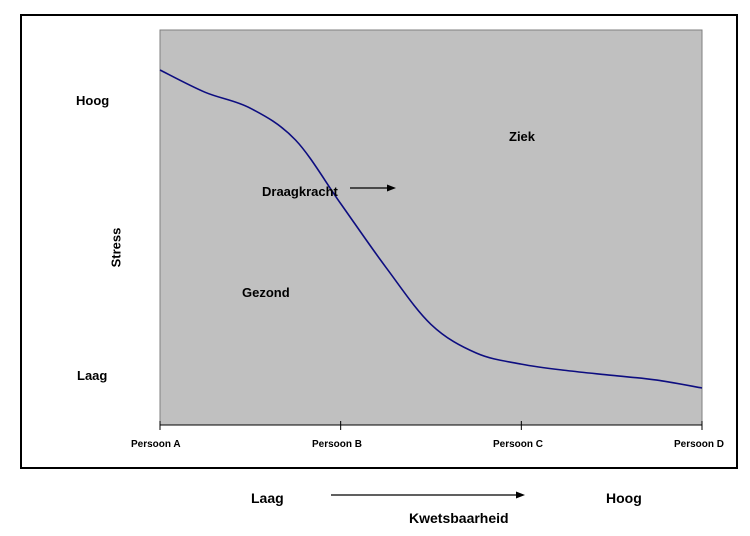  Describe the element at coordinates (266, 292) in the screenshot. I see `region-label-gezond: Gezond` at that location.